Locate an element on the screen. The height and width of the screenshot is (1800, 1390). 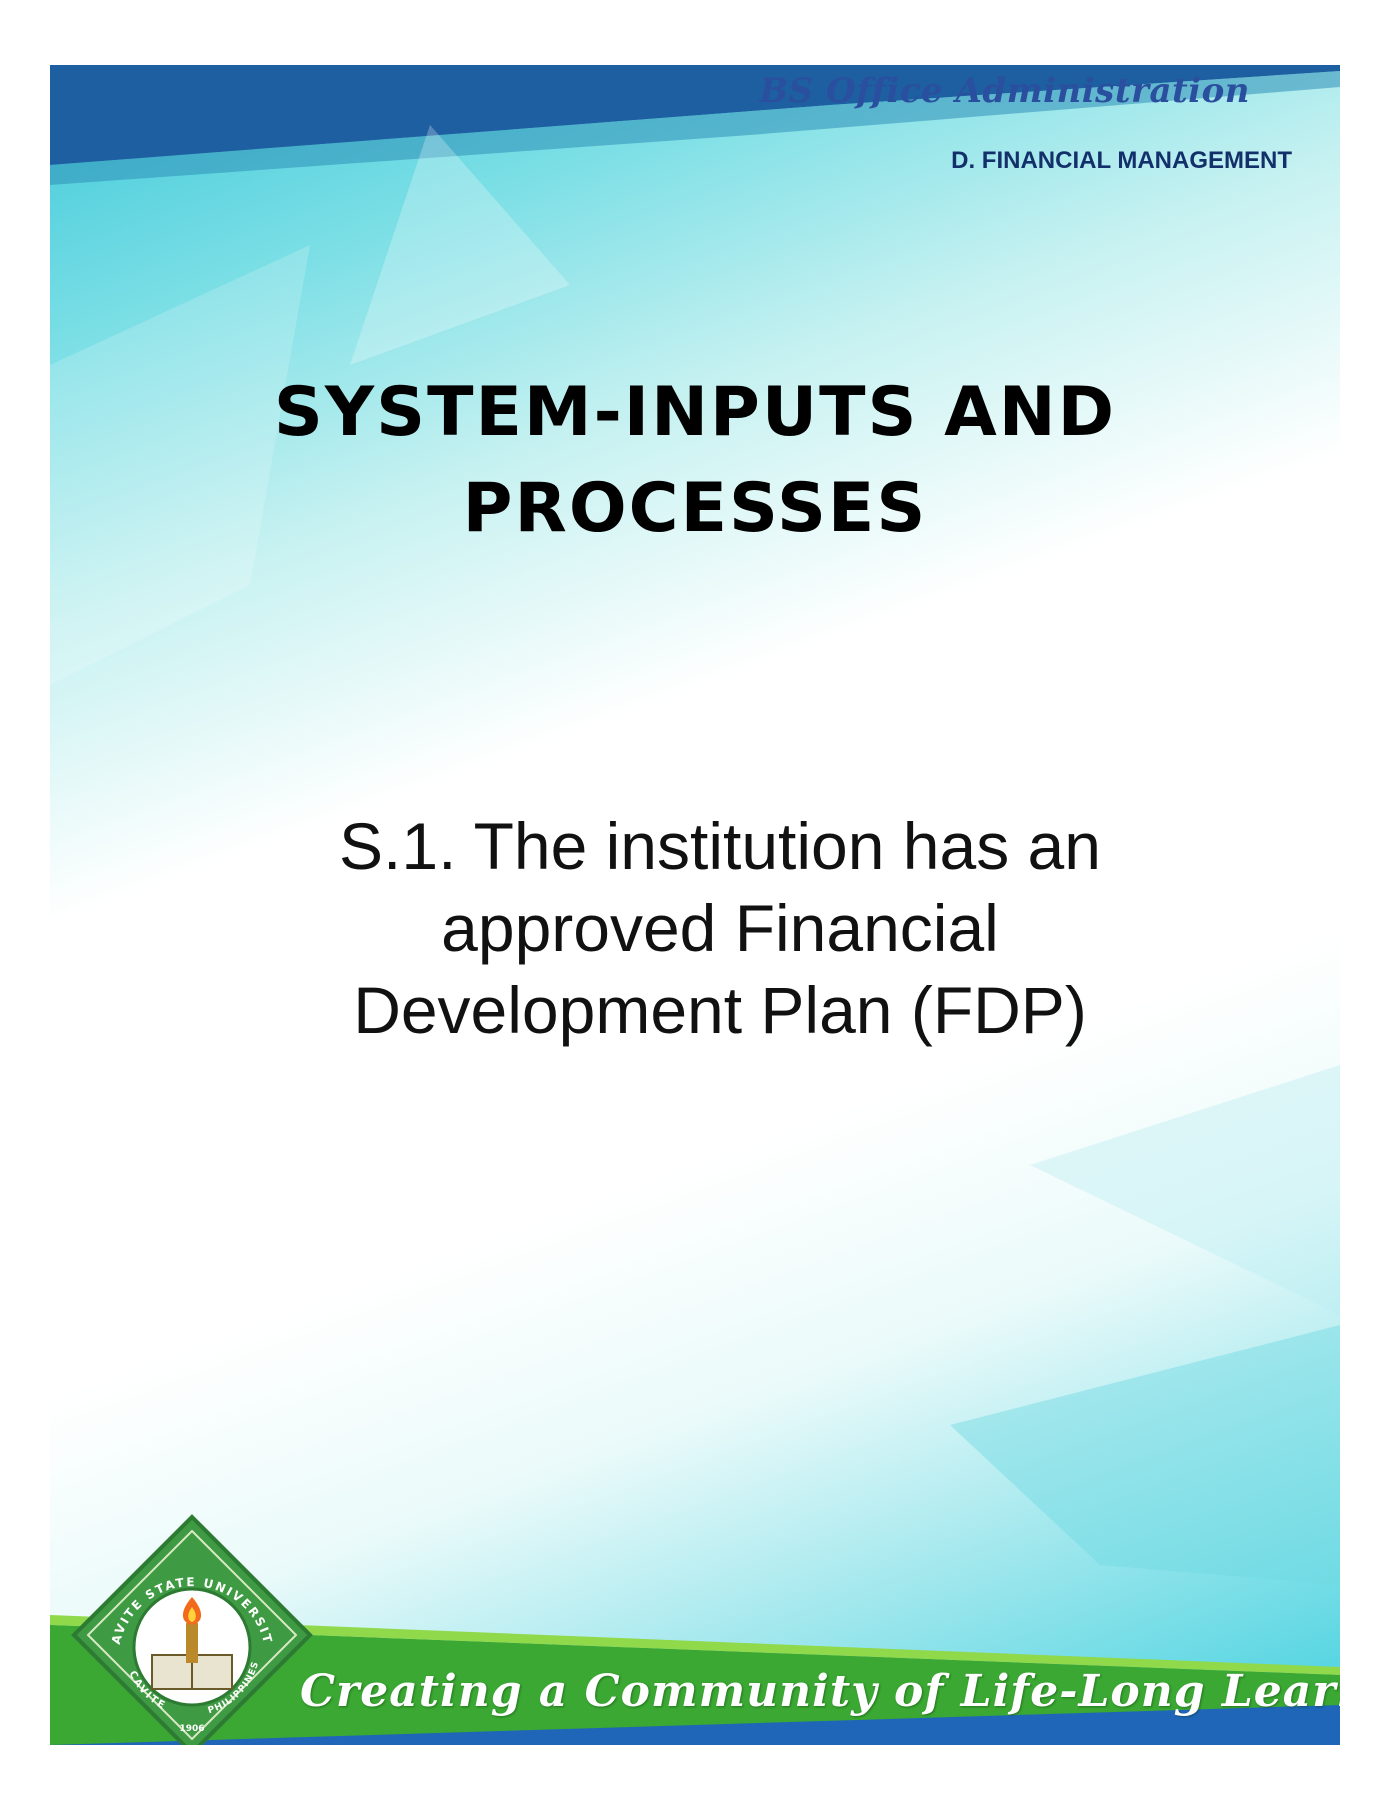
seal-year: 1906 is located at coordinates (191, 1729).